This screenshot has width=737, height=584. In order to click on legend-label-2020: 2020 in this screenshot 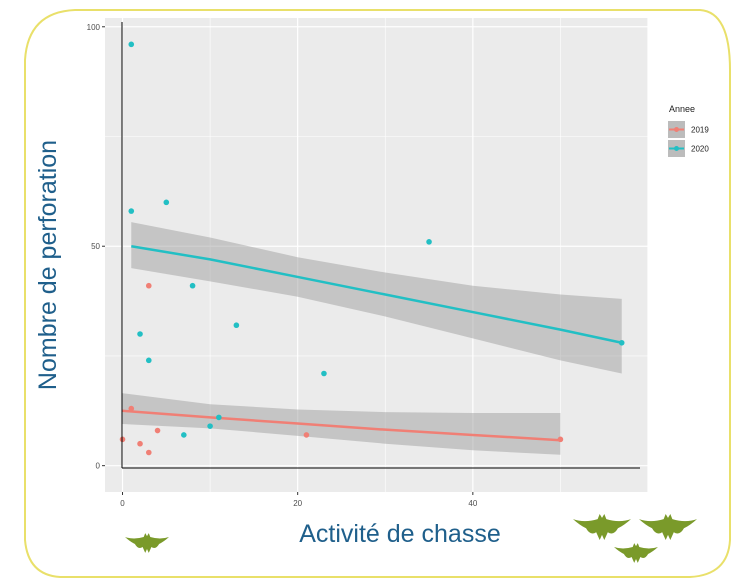, I will do `click(700, 149)`.